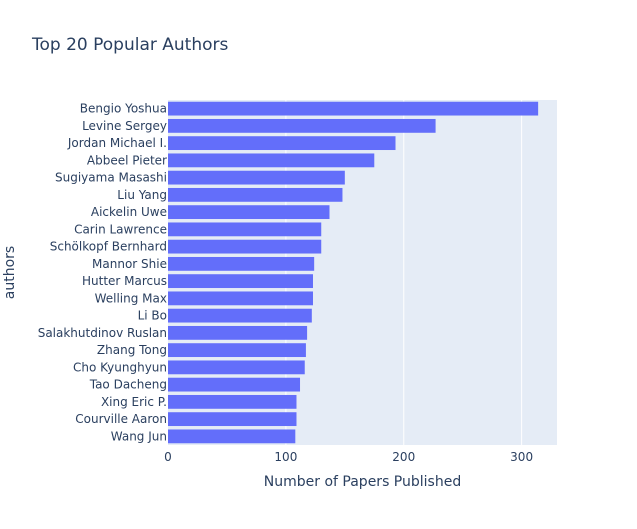  What do you see at coordinates (111, 178) in the screenshot?
I see `y-tick-label: Sugiyama Masashi` at bounding box center [111, 178].